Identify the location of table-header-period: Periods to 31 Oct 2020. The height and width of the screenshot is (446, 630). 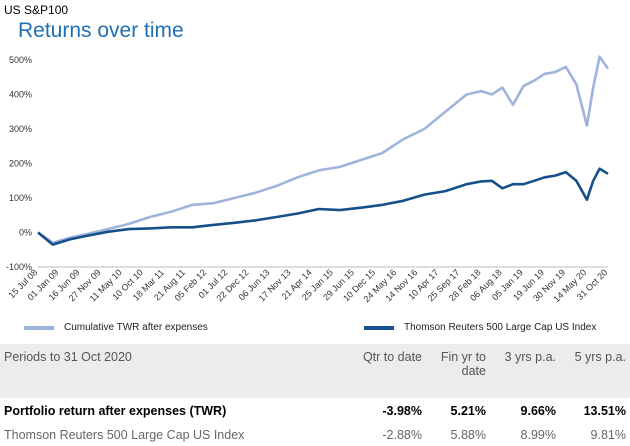
(172, 371).